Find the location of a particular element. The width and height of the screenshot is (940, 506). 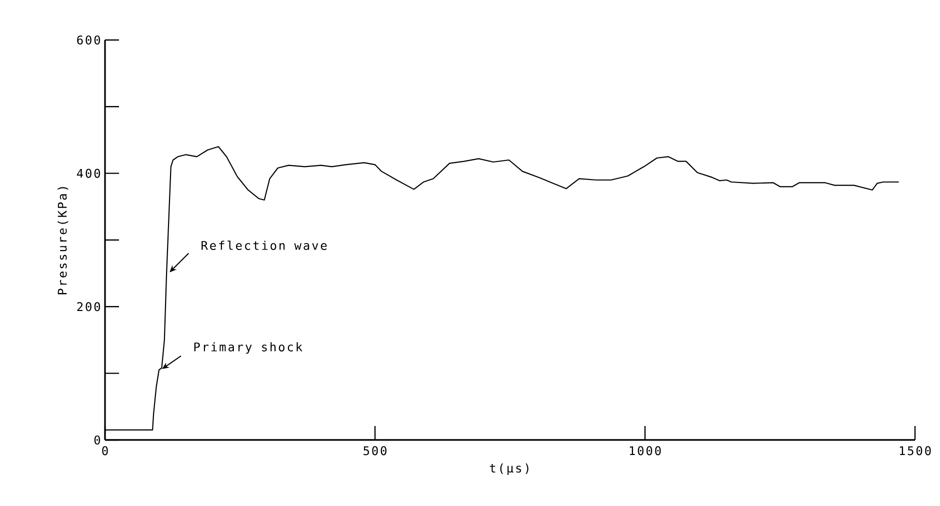

y-tick-label: 600 is located at coordinates (88, 40).